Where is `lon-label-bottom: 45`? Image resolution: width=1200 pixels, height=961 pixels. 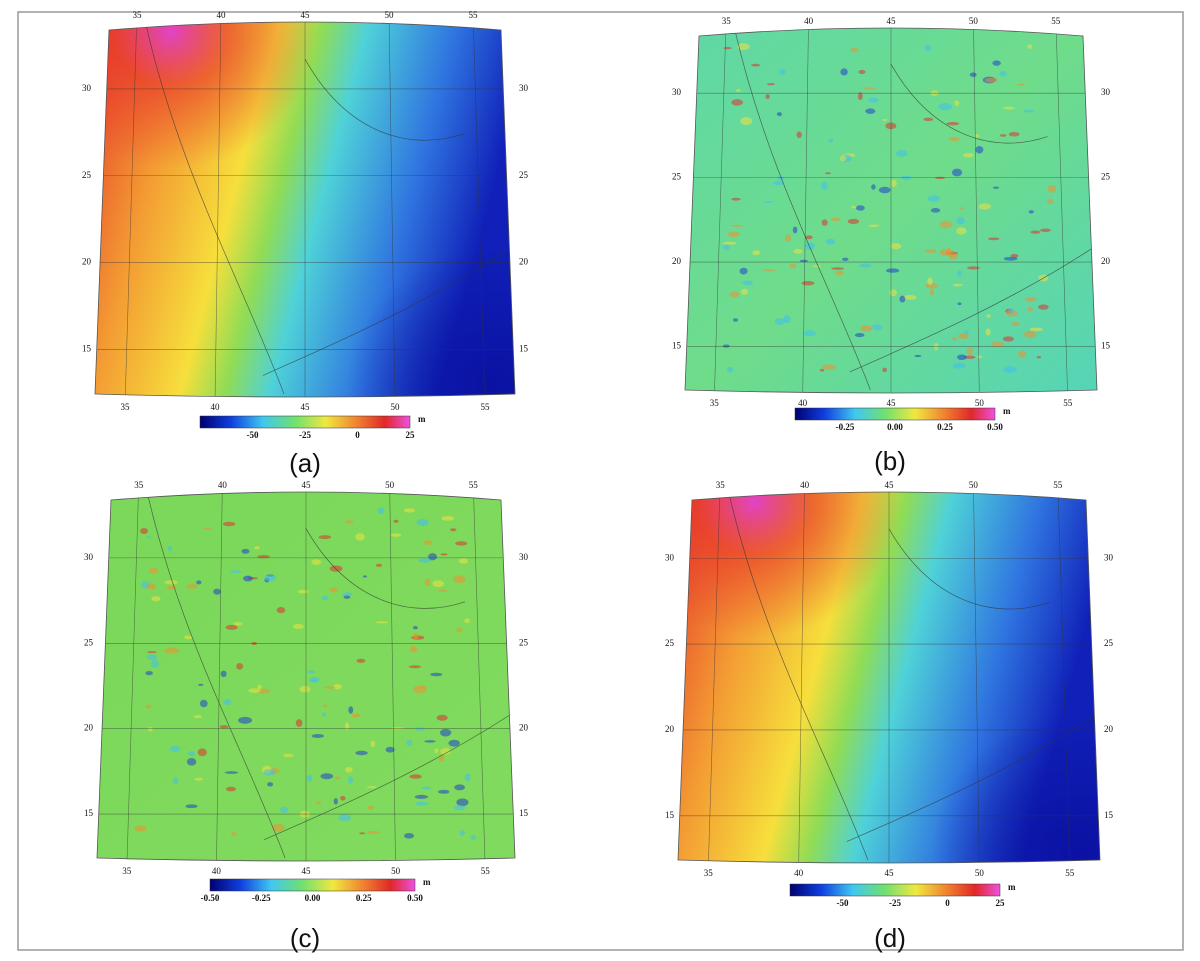
lon-label-bottom: 45 is located at coordinates (890, 873).